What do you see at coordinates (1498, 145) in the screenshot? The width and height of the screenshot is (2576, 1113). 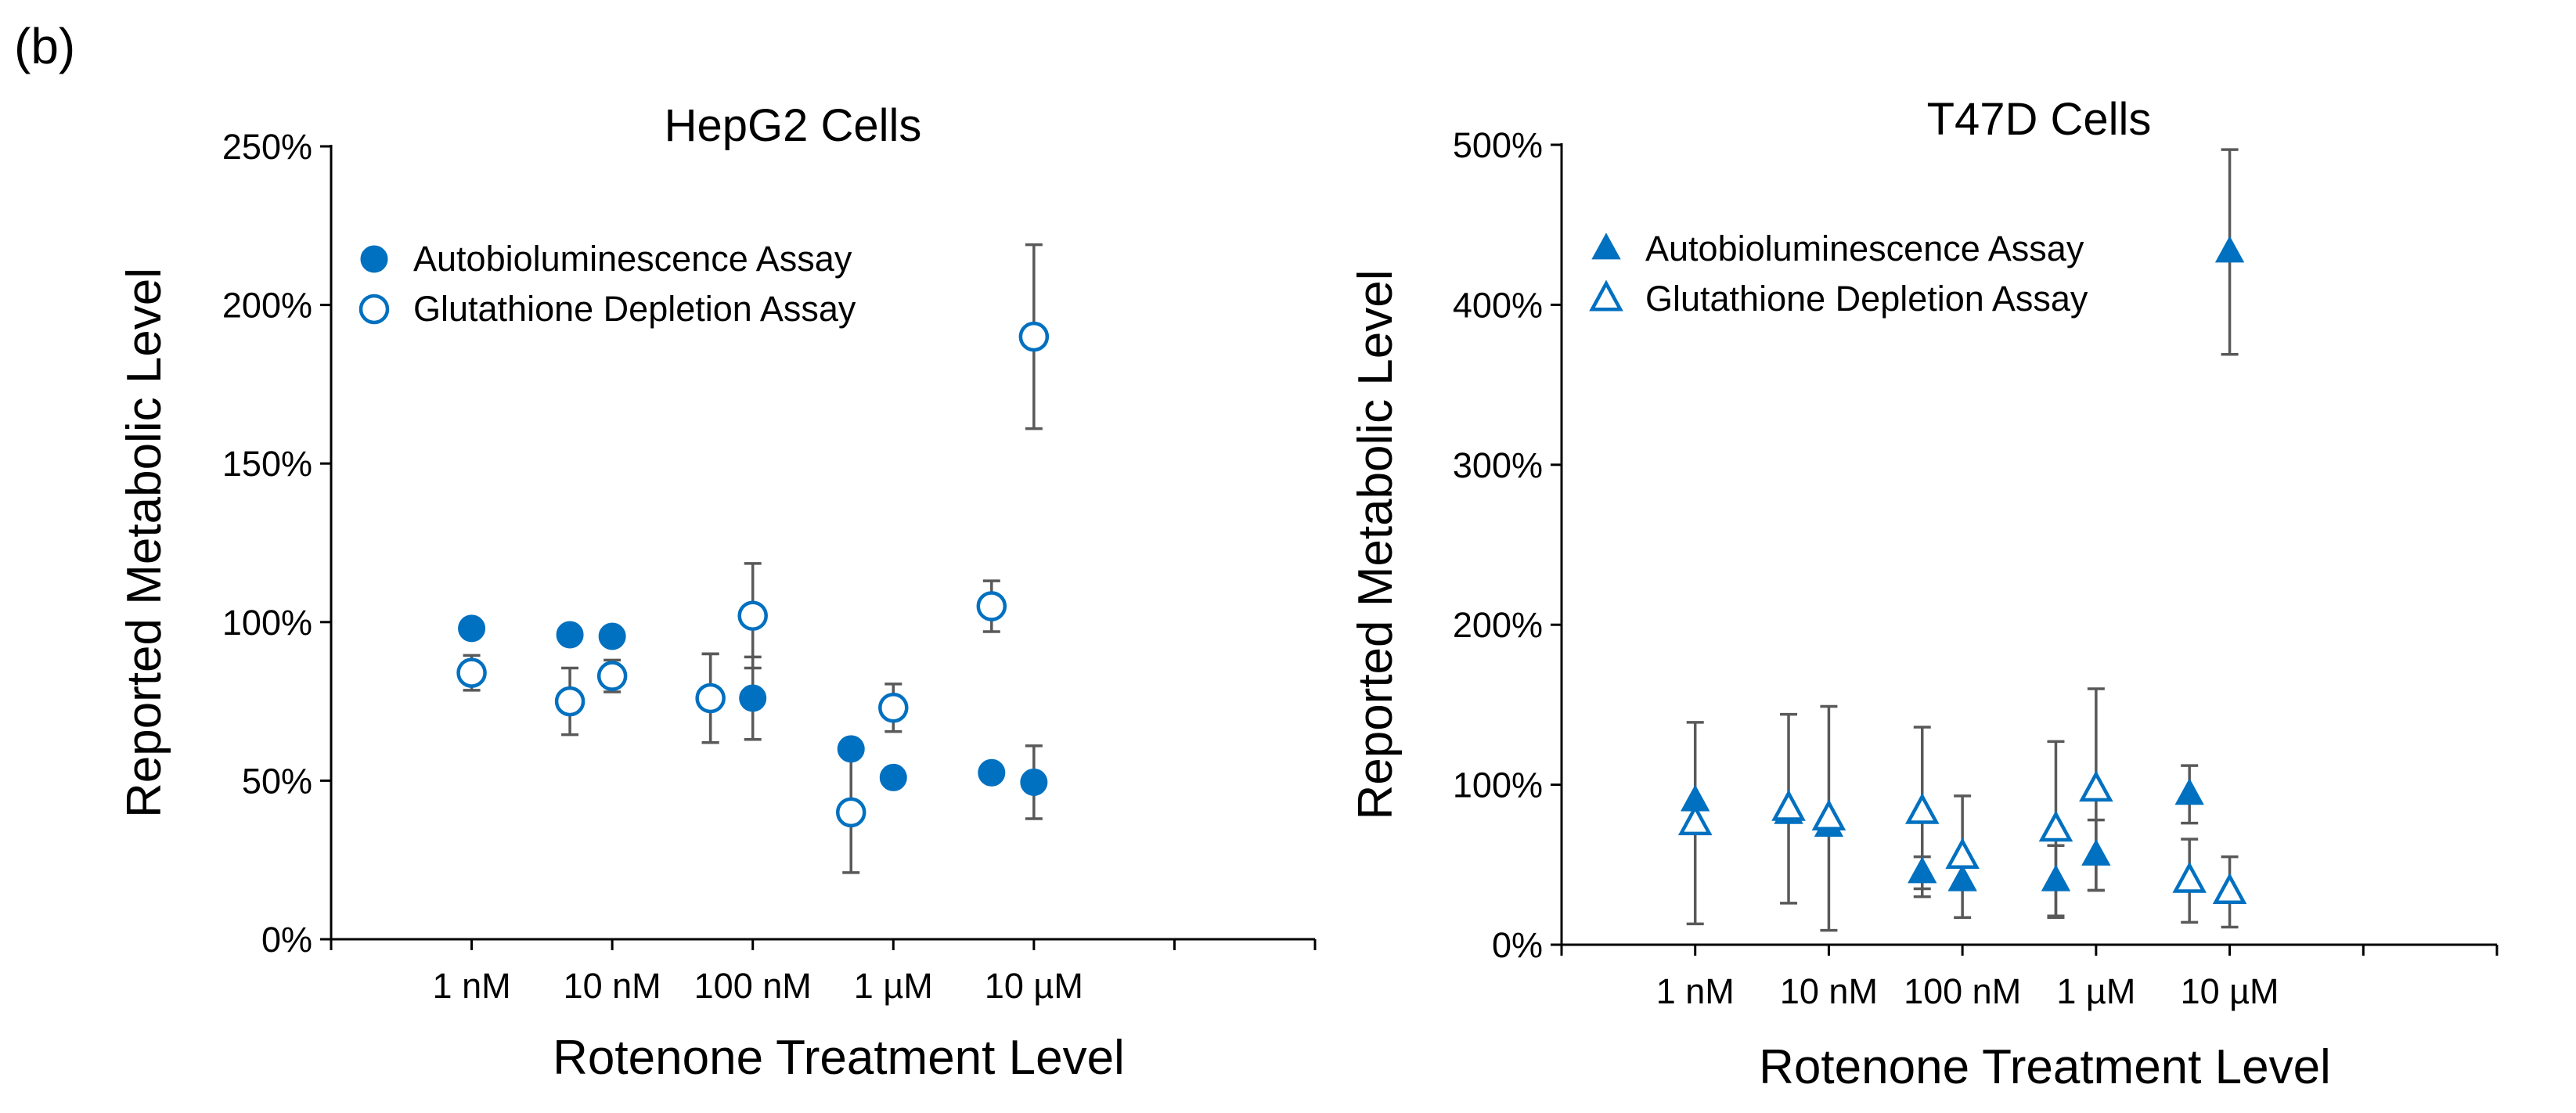 I see `y-tick-label: 500%` at bounding box center [1498, 145].